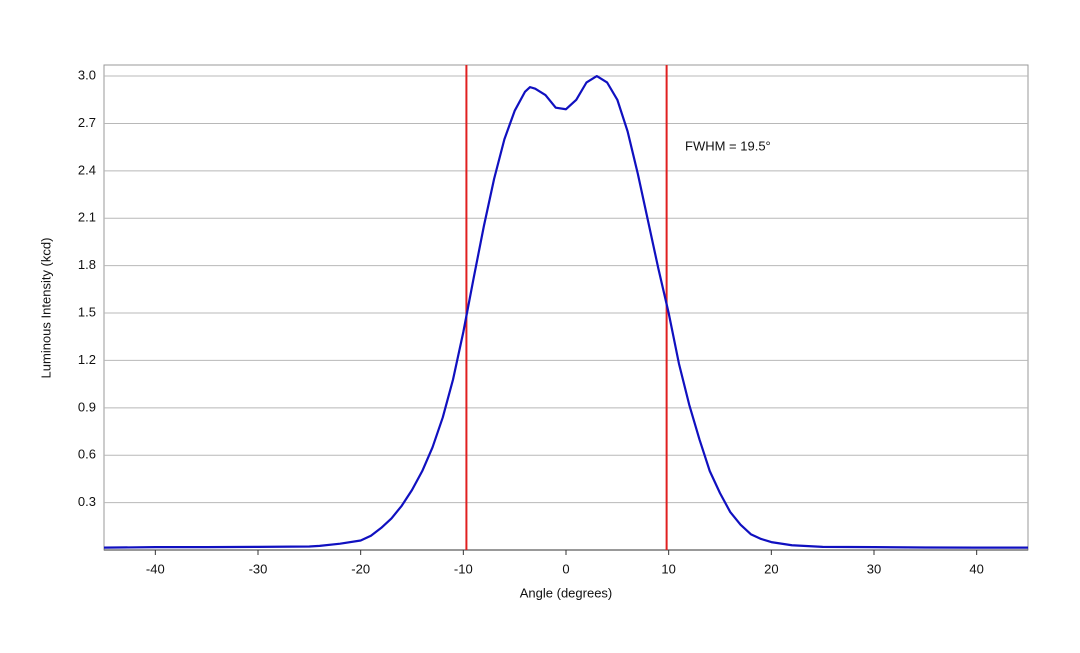 Image resolution: width=1080 pixels, height=653 pixels. I want to click on y-tick-label: 0.3, so click(87, 501).